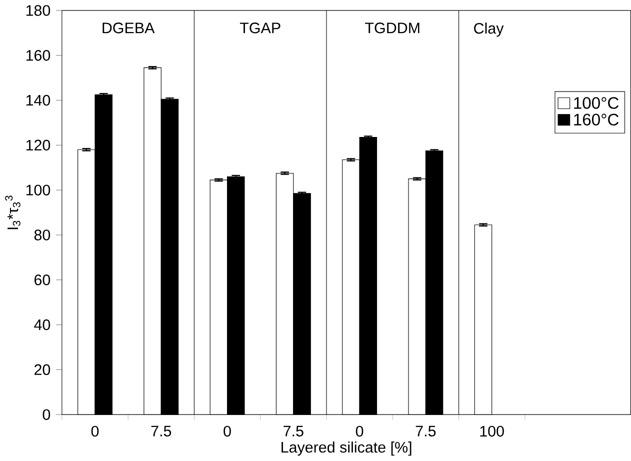 The width and height of the screenshot is (631, 461). What do you see at coordinates (42, 235) in the screenshot?
I see `y-tick-label: 80` at bounding box center [42, 235].